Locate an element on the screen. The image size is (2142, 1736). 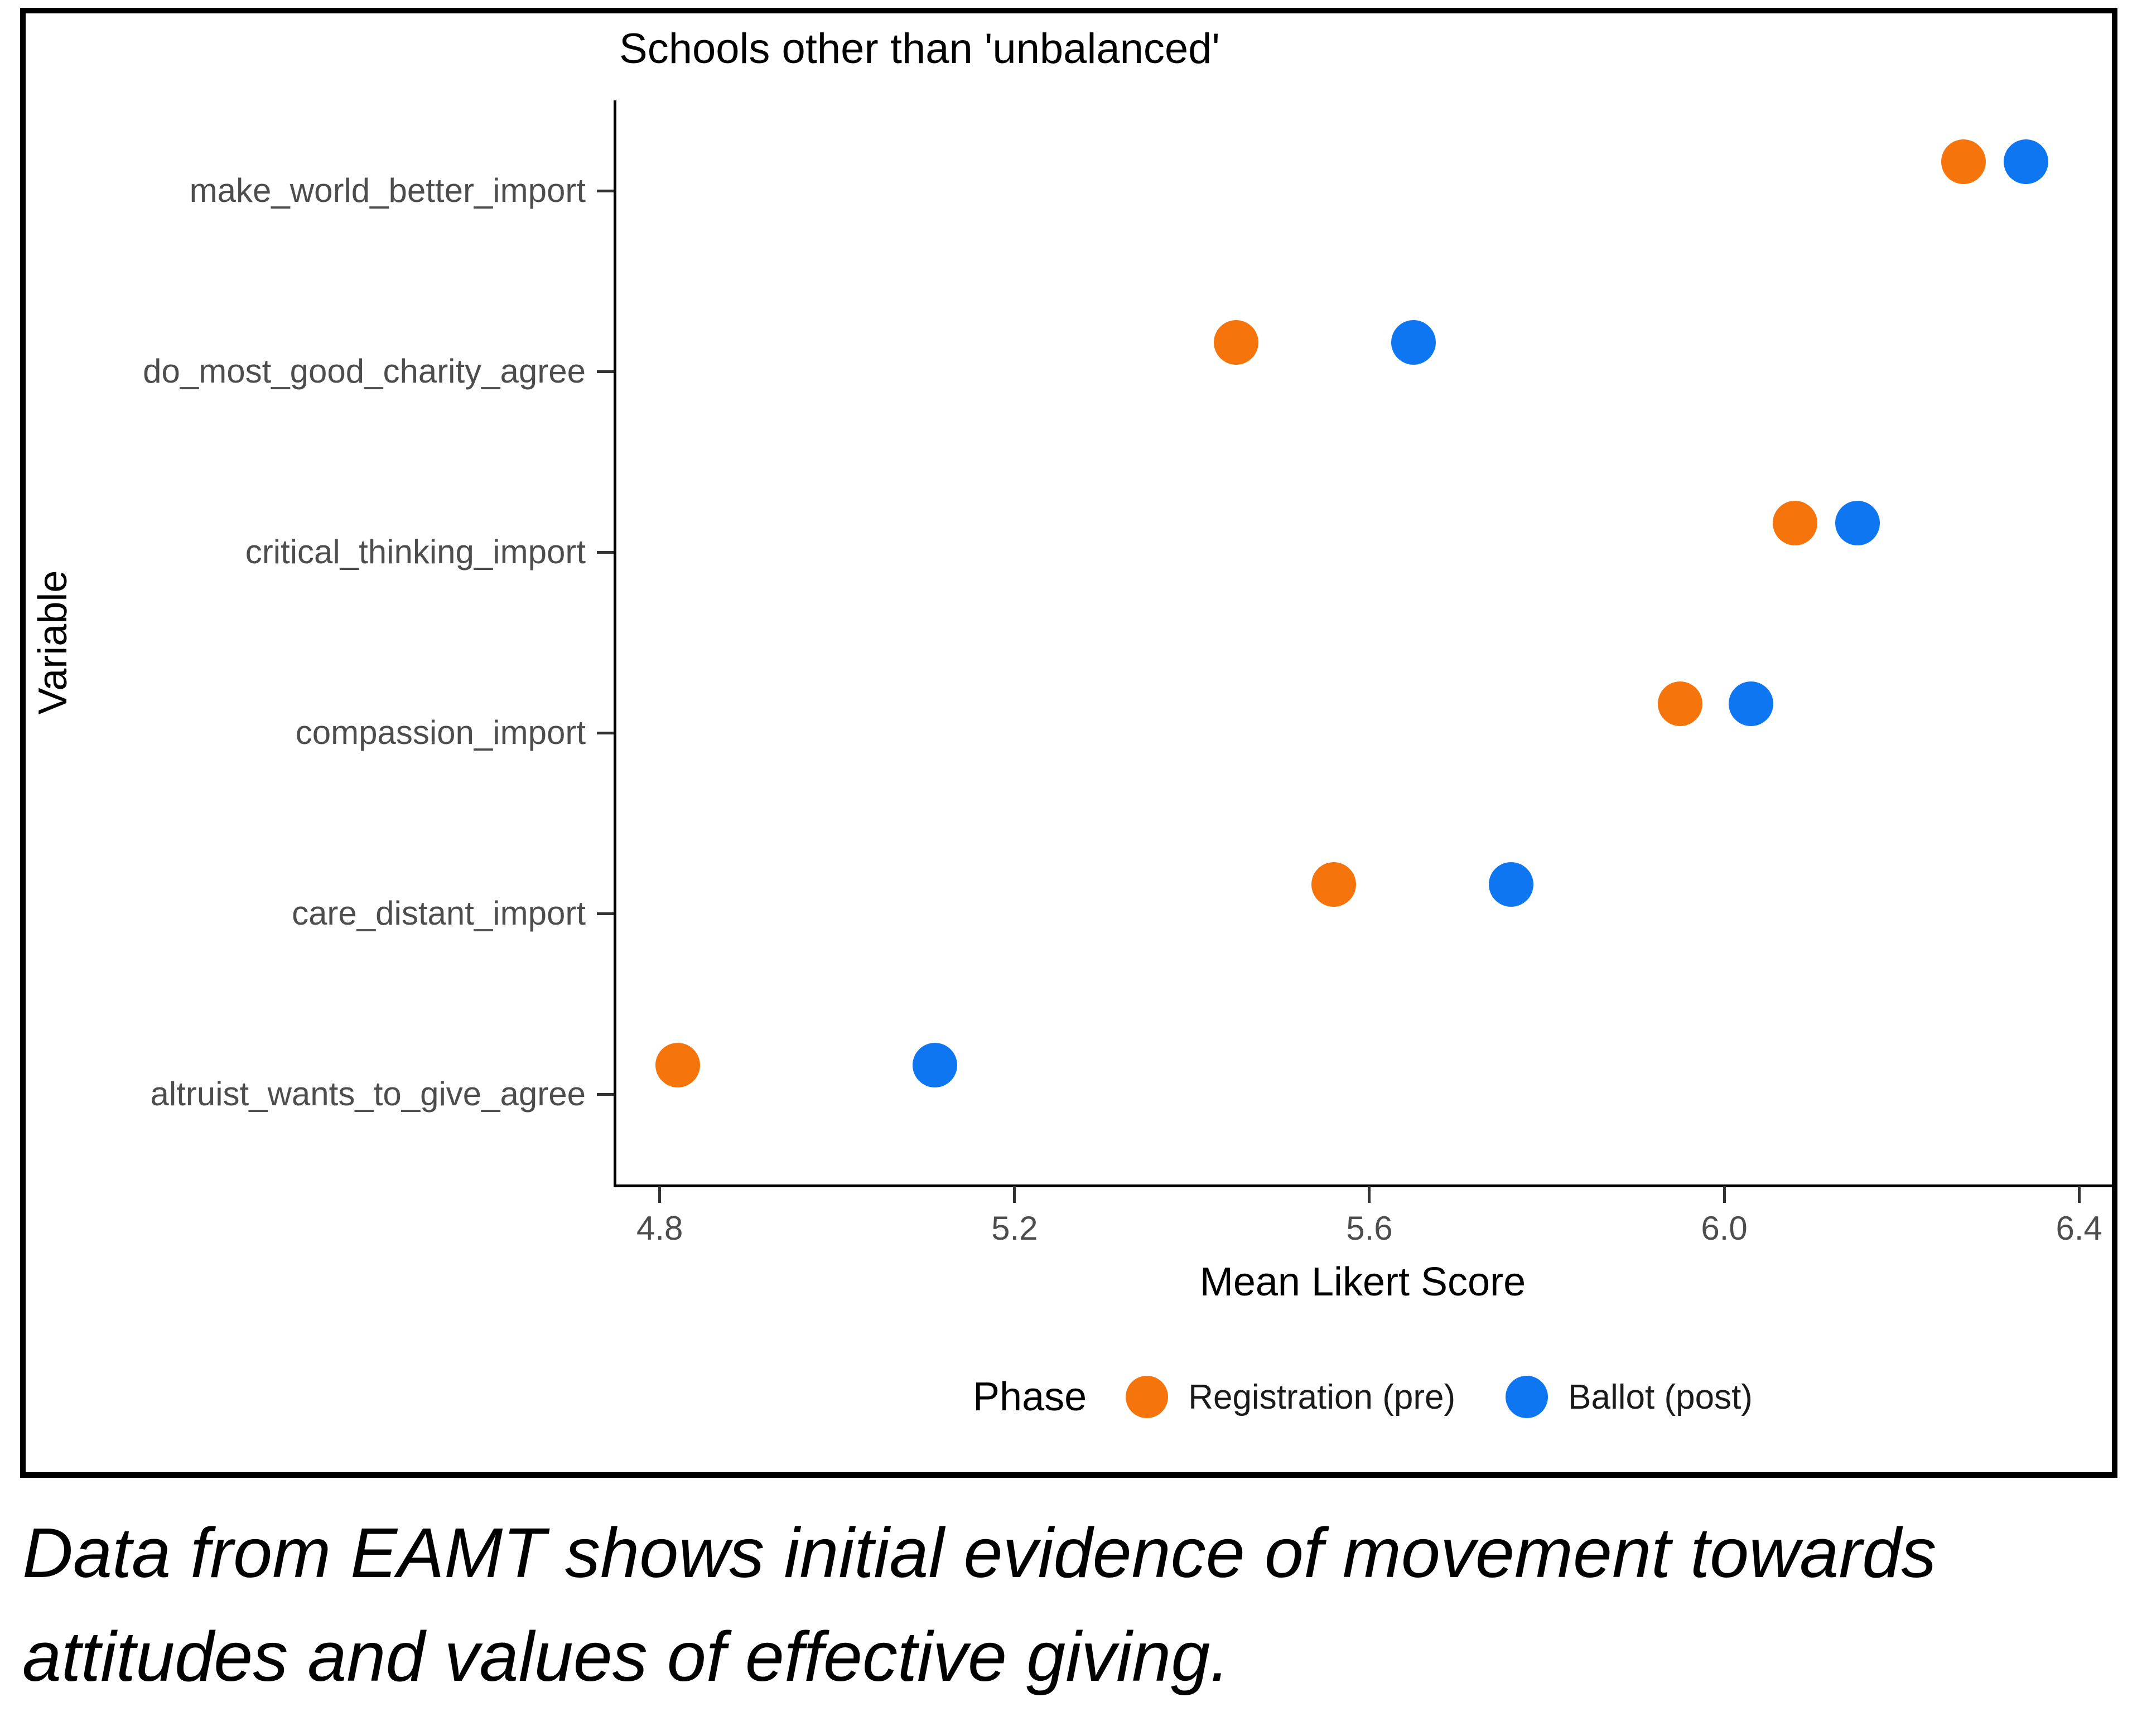
data-point-ballot-post-make_world_better_import is located at coordinates (2026, 162).